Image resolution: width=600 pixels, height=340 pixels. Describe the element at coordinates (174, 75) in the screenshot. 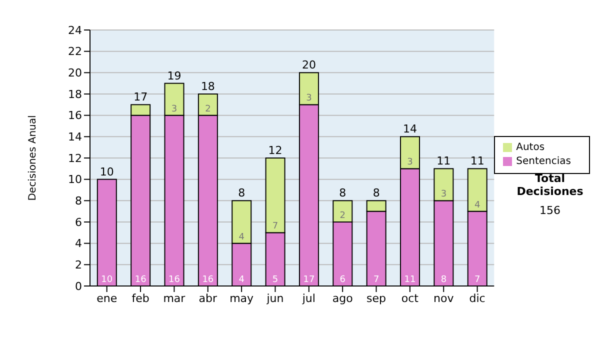

I see `total-label: 19` at that location.